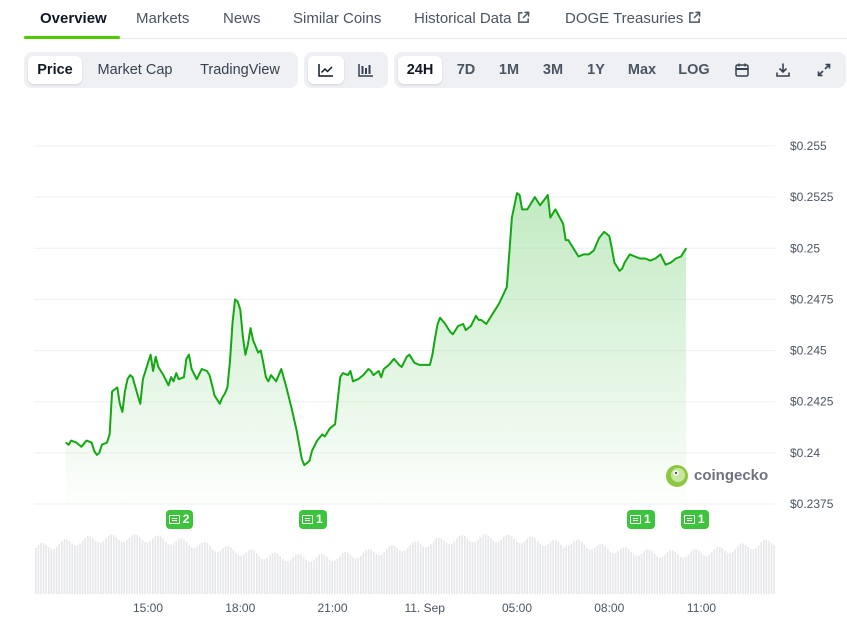 This screenshot has width=847, height=627. I want to click on tab-markets: Markets, so click(163, 18).